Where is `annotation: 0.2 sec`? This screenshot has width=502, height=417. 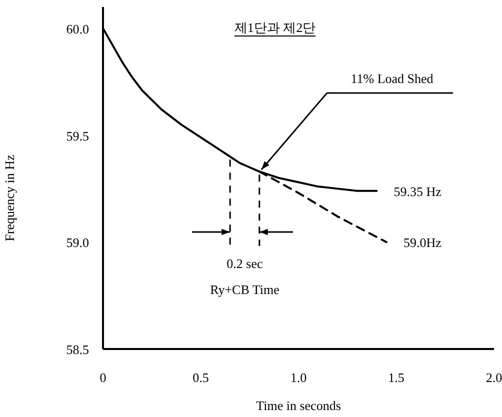
annotation: 0.2 sec is located at coordinates (245, 263).